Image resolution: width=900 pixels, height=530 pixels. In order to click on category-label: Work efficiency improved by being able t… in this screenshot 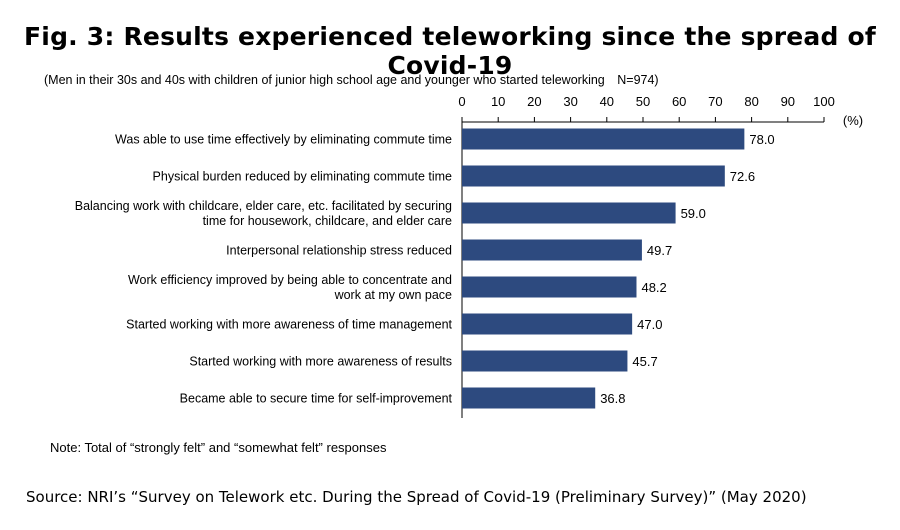, I will do `click(290, 280)`.